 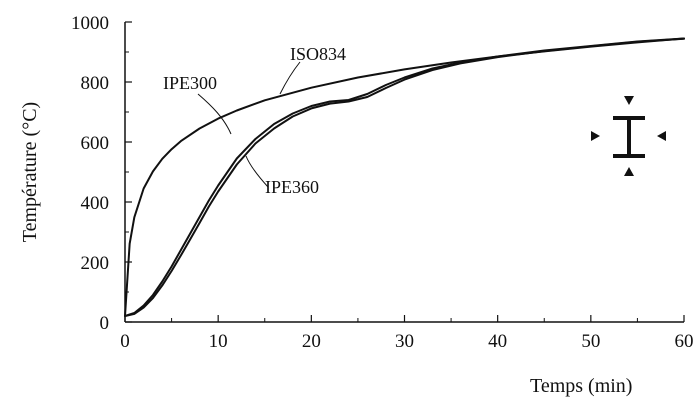 I want to click on x-tick-label-10: 10, so click(x=218, y=341).